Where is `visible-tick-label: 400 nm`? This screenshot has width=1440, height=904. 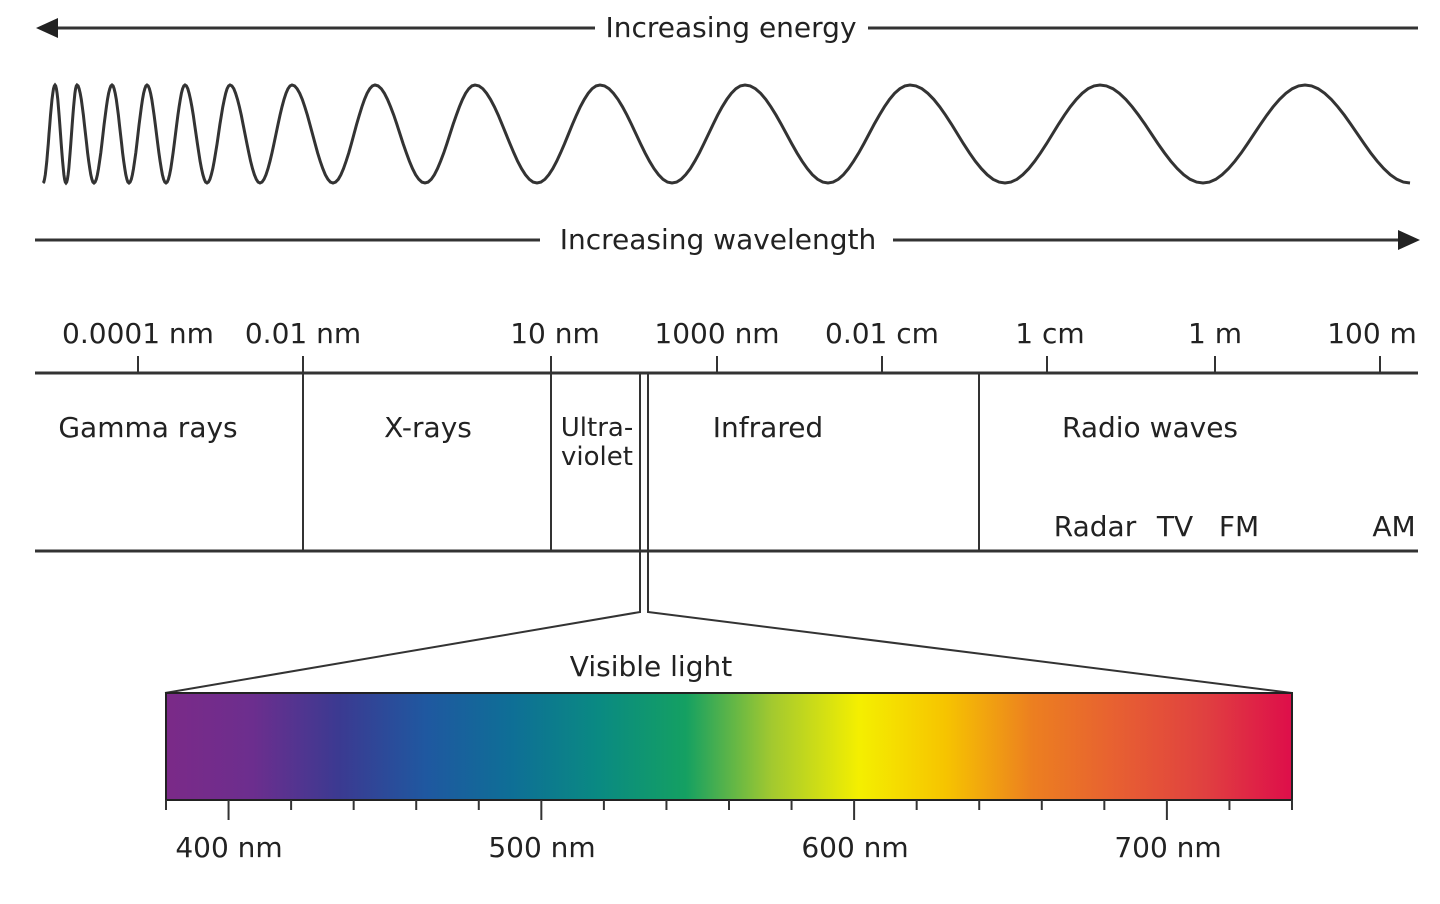 visible-tick-label: 400 nm is located at coordinates (228, 847).